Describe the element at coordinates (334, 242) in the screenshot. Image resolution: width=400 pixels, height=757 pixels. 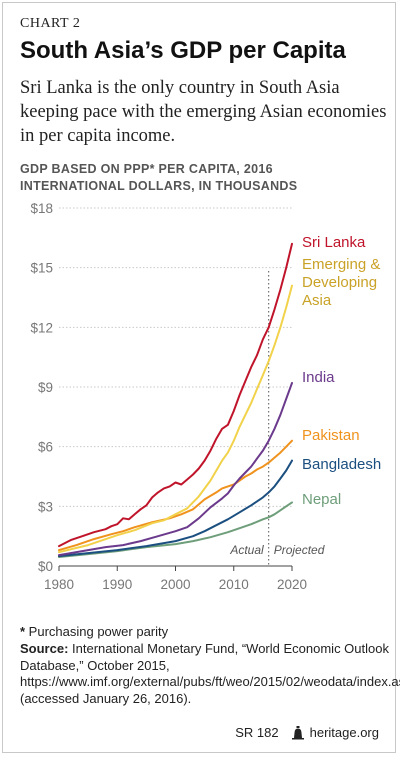
I see `series-label: Sri Lanka` at that location.